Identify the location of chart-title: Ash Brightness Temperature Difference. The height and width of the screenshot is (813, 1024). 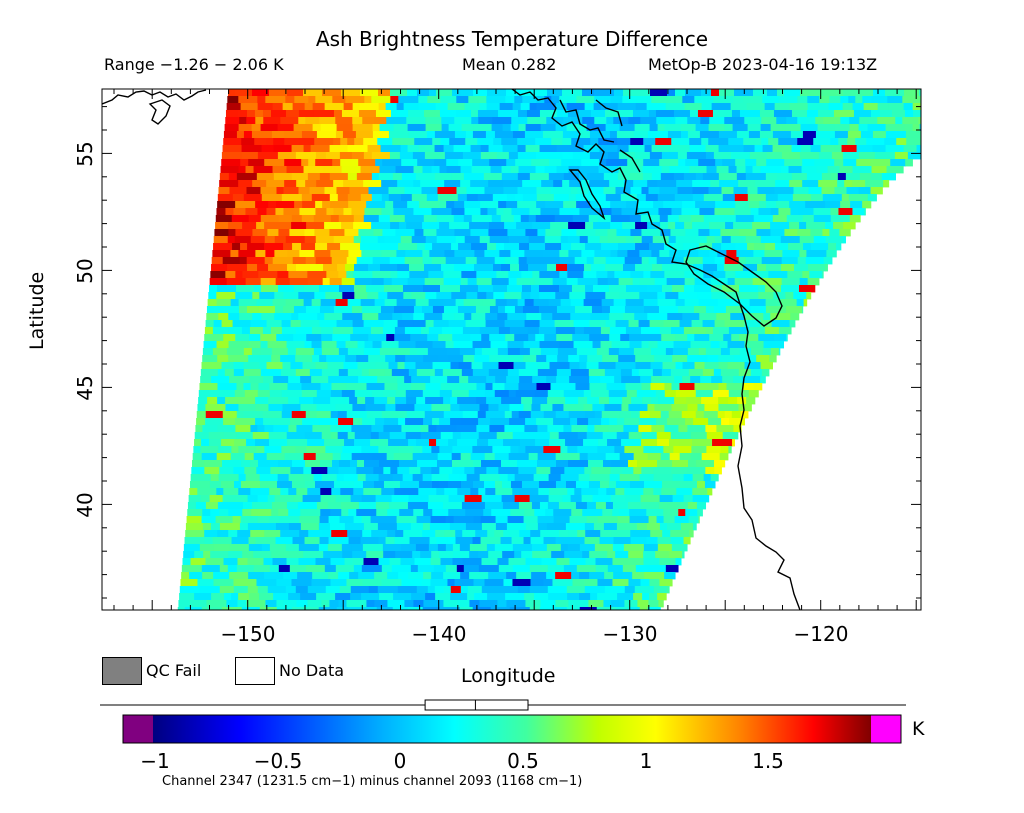
(512, 39).